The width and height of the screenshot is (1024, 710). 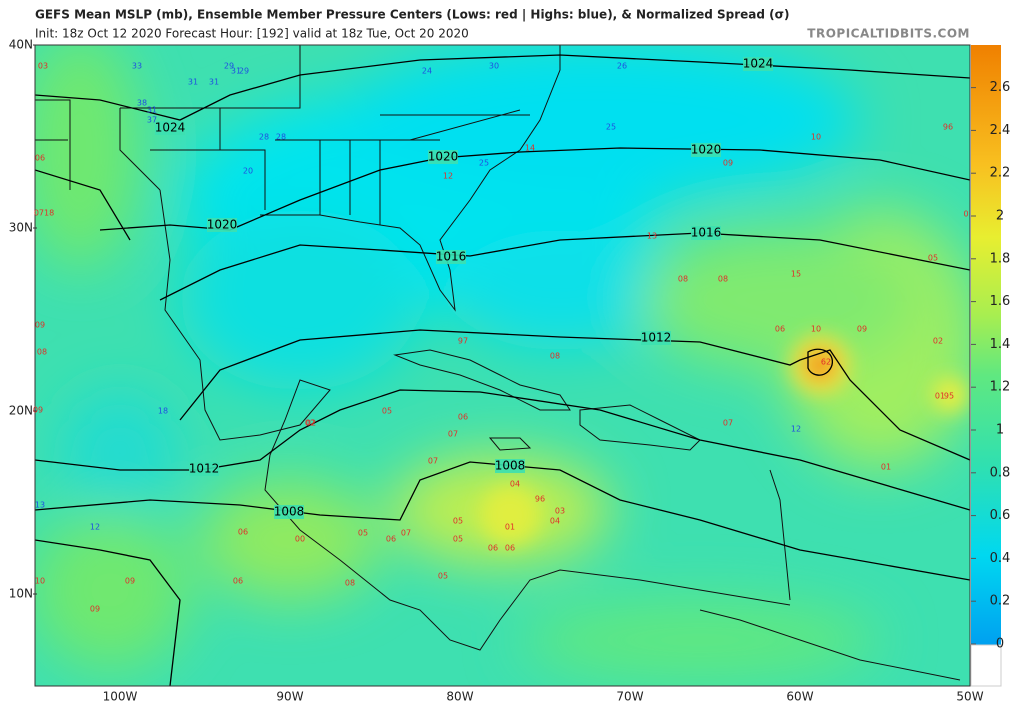 What do you see at coordinates (142, 103) in the screenshot?
I see `high-center: 38` at bounding box center [142, 103].